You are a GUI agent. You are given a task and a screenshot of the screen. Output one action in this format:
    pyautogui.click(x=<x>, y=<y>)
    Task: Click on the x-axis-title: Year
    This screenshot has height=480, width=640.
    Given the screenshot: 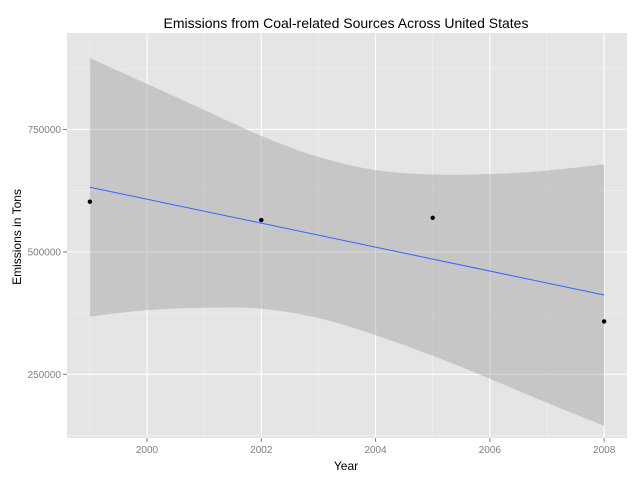 What is the action you would take?
    pyautogui.click(x=346, y=466)
    